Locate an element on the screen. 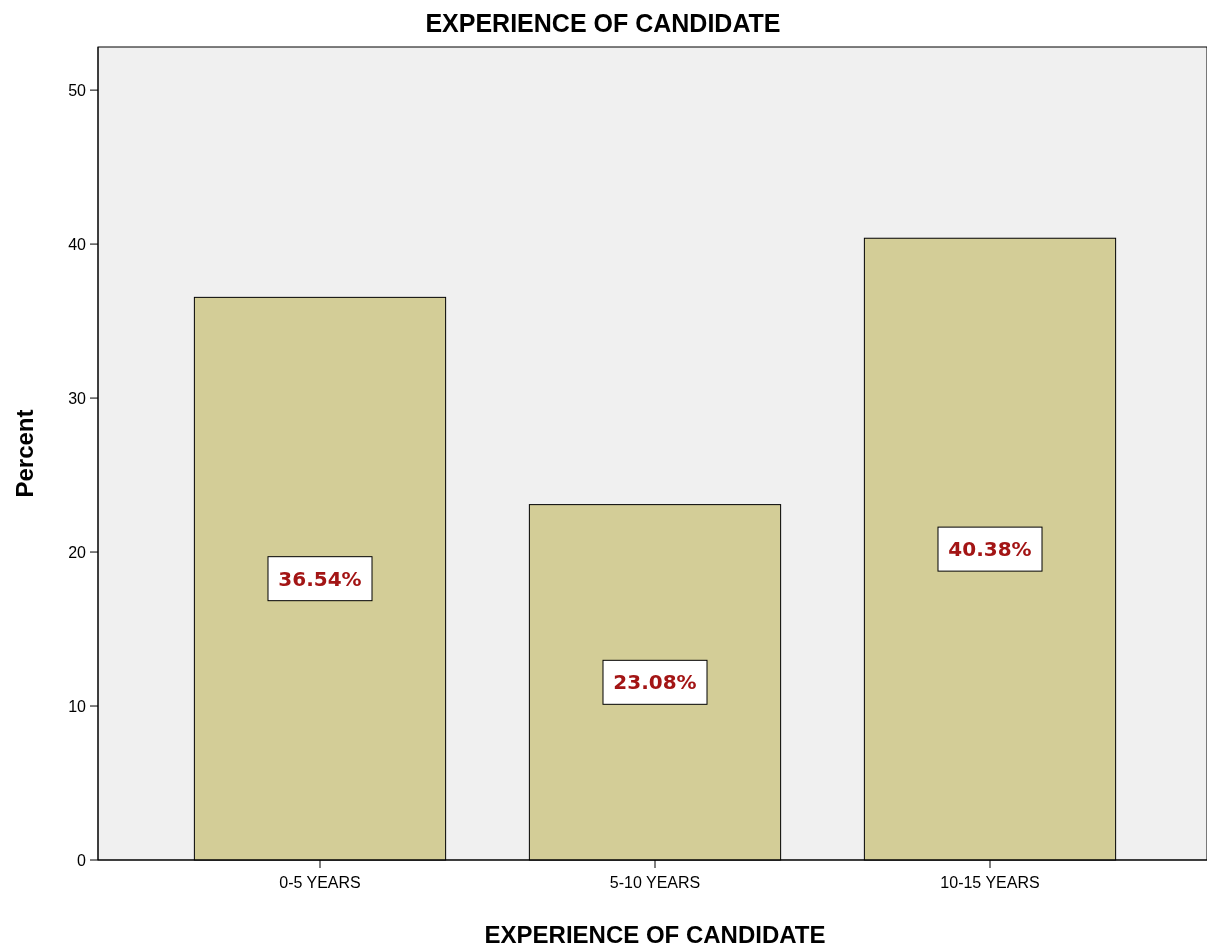 This screenshot has height=947, width=1207. data-label: 40.38% is located at coordinates (990, 549).